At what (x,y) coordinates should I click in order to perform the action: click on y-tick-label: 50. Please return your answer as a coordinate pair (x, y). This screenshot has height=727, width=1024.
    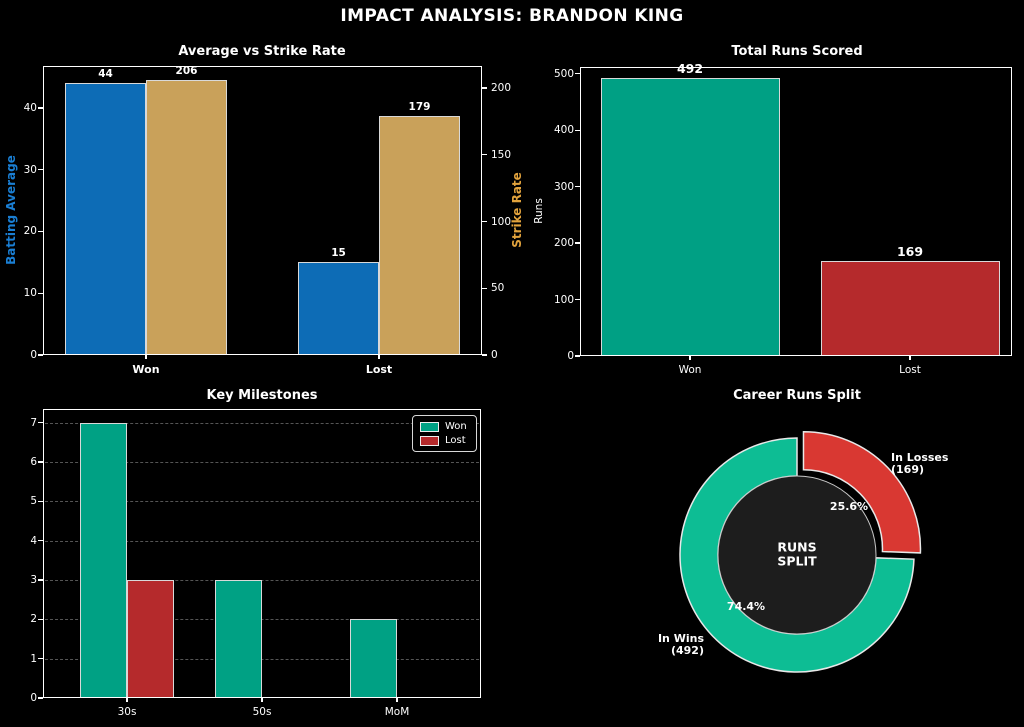
    Looking at the image, I should click on (498, 288).